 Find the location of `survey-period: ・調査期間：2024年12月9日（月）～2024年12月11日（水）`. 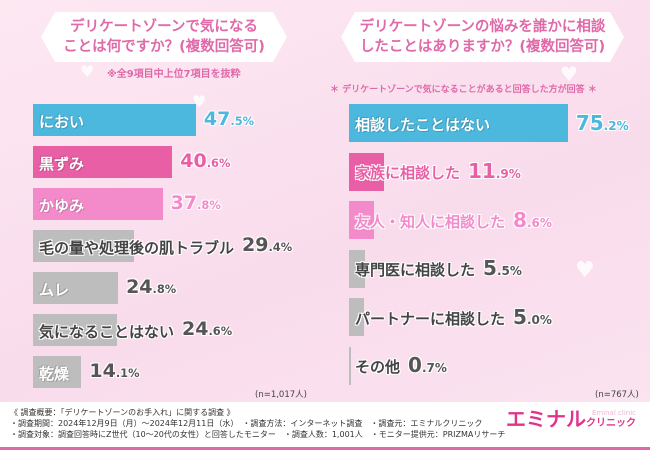

survey-period: ・調査期間：2024年12月9日（月）～2024年12月11日（水） is located at coordinates (122, 423).